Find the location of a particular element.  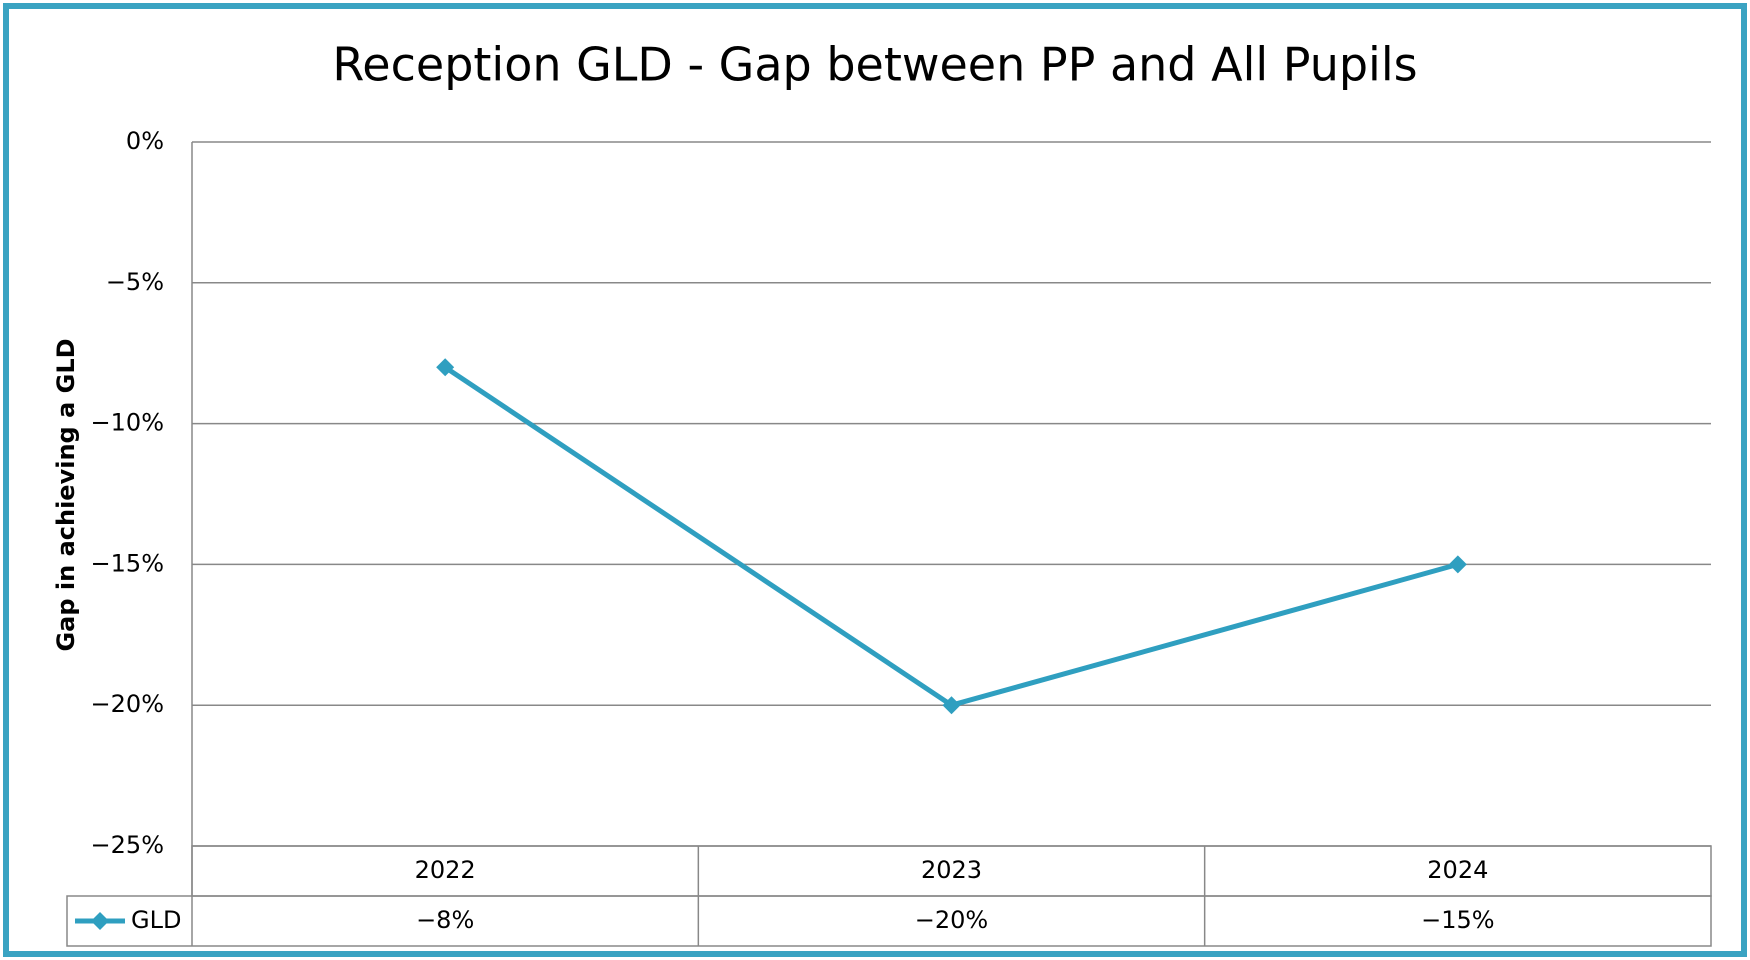

table-value: −15% is located at coordinates (1457, 920).